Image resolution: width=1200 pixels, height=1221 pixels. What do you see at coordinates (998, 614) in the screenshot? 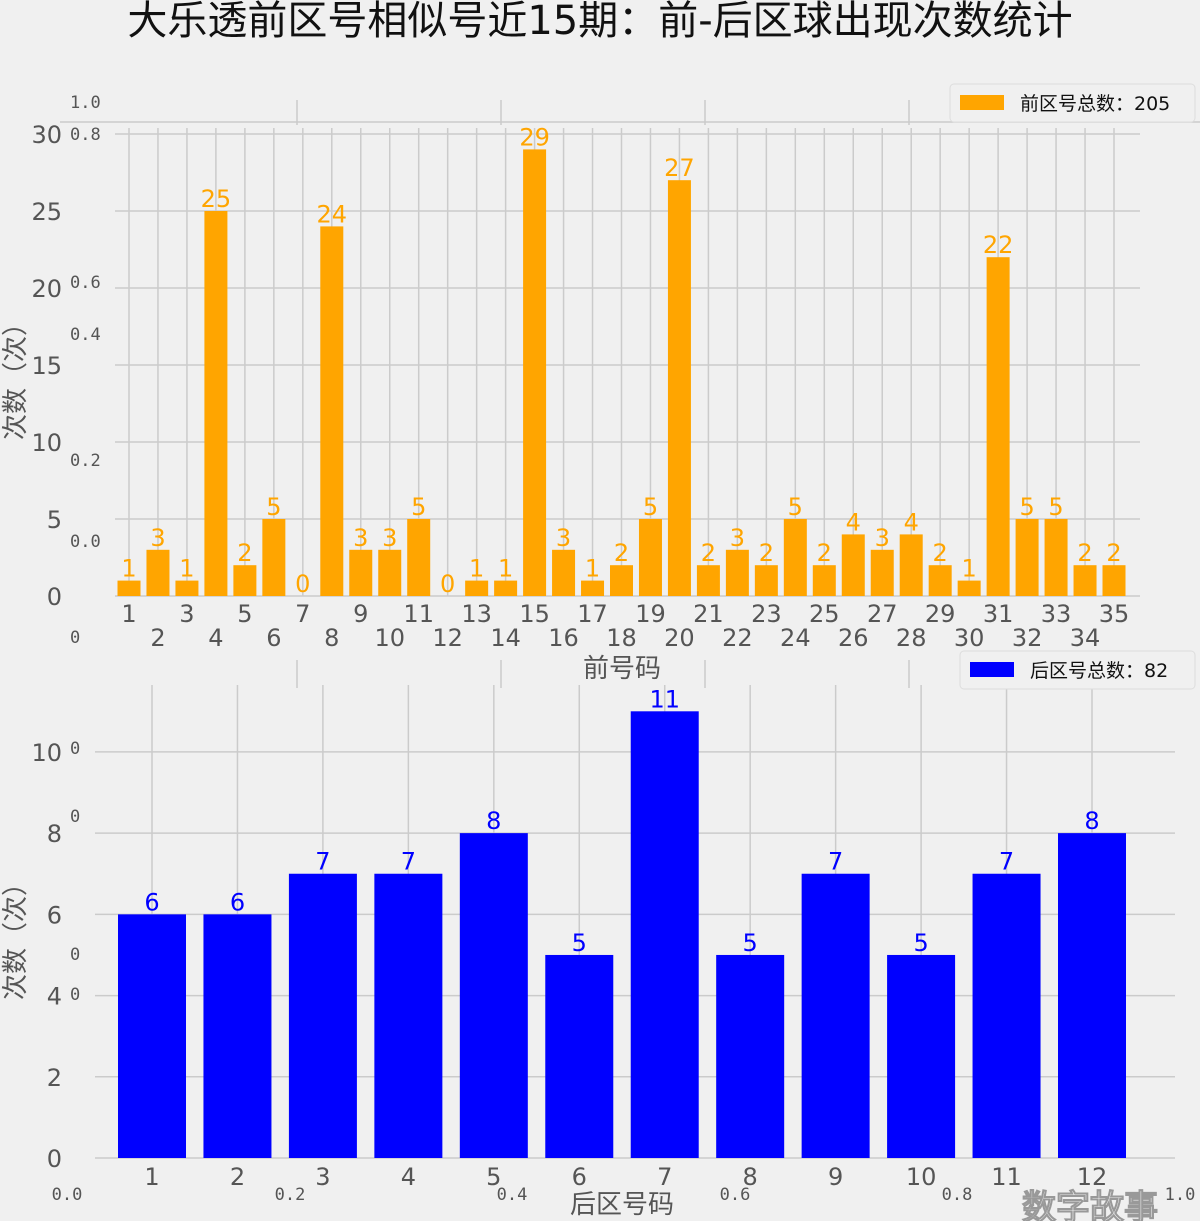
I see `x-tick-label: 31` at bounding box center [998, 614].